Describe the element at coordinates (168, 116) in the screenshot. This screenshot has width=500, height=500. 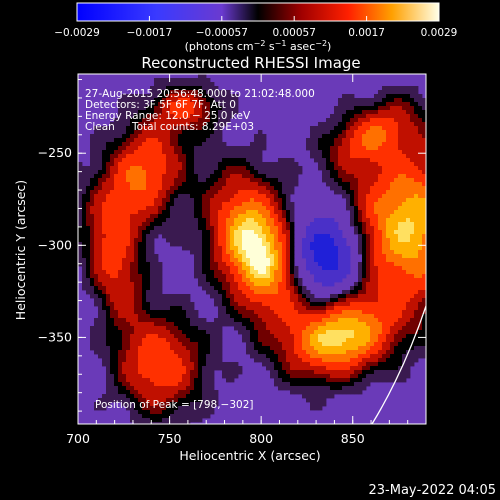
I see `energy-range-text: Energy Range: 12.0 − 25.0 keV` at that location.